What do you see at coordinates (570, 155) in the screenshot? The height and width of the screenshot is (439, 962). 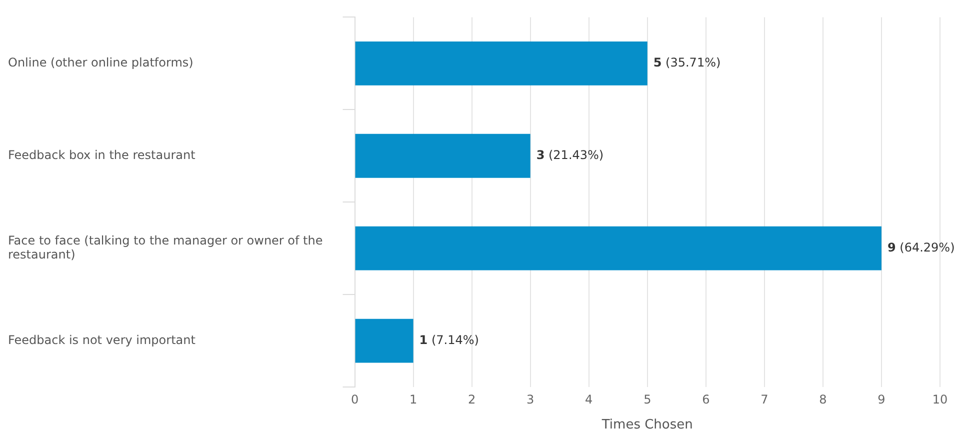 I see `data-label: 3 (21.43%)` at bounding box center [570, 155].